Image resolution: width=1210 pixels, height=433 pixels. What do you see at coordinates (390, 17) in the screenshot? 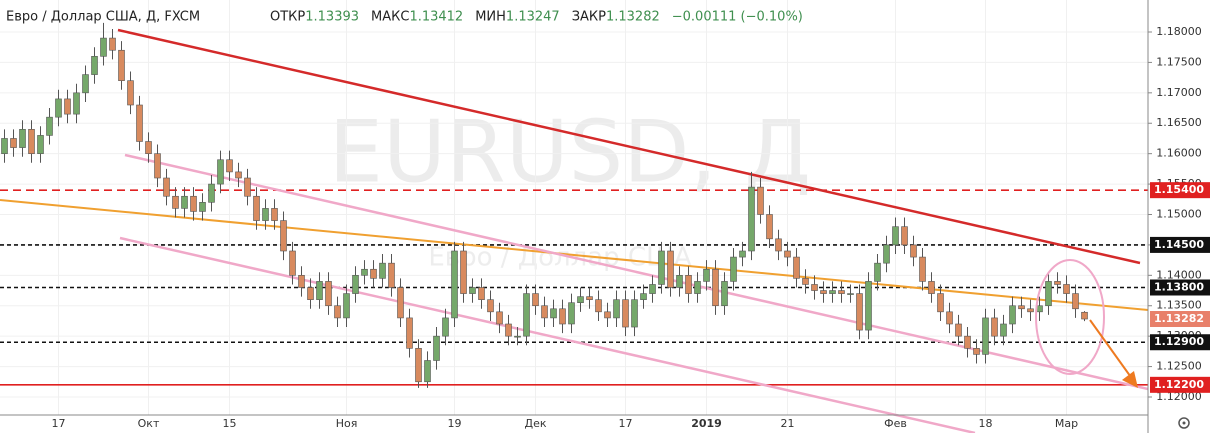
I see `header-label: МАКС` at bounding box center [390, 17].